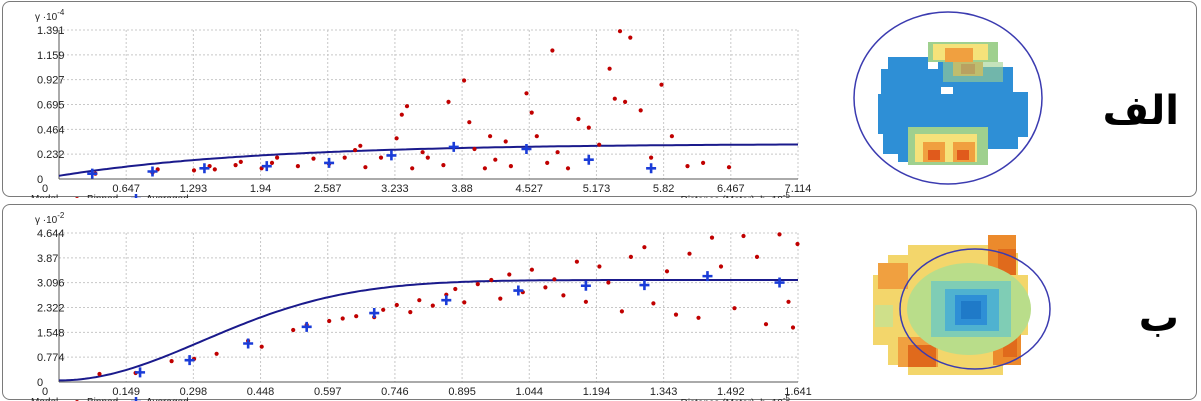 The width and height of the screenshot is (1201, 401). I want to click on y-tick-label: 0.232, so click(51, 155).